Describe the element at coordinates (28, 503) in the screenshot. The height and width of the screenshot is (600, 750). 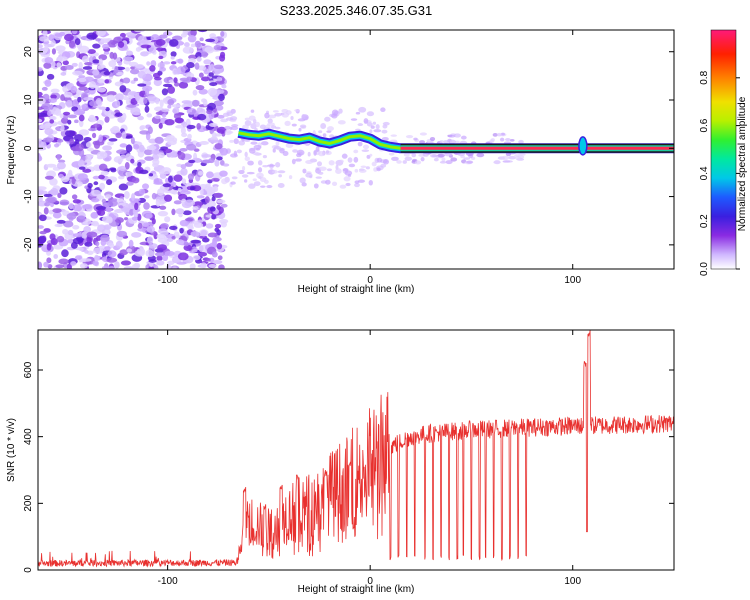
I see `snr-ytick-label: 200` at that location.